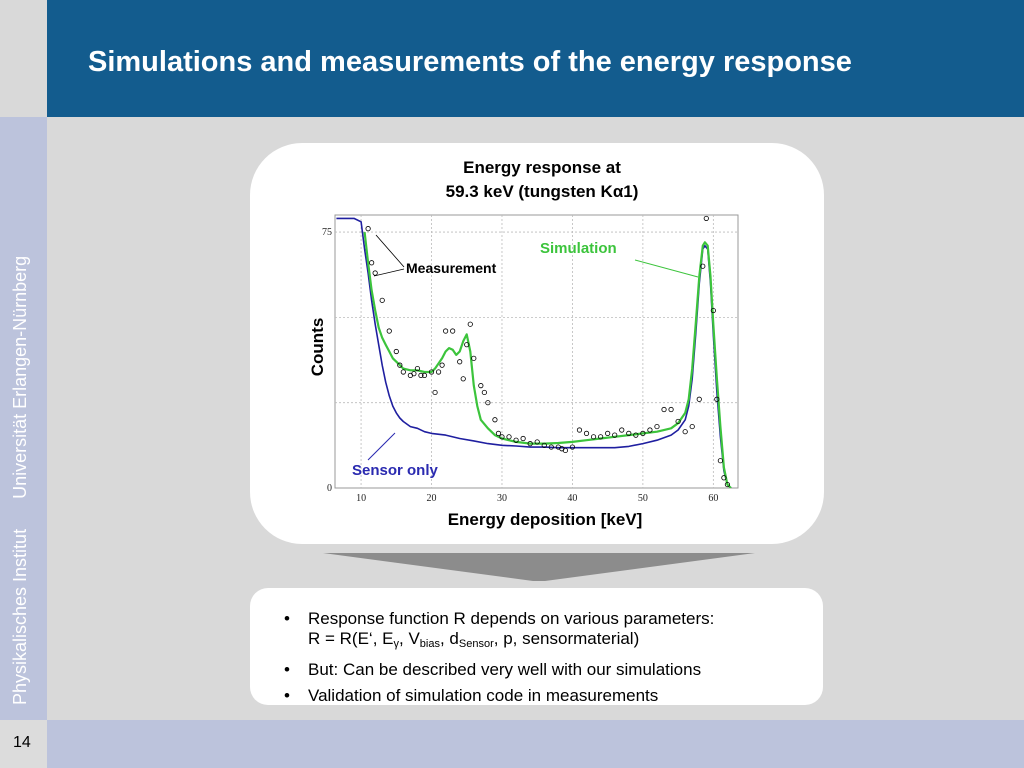 This screenshot has height=768, width=1024. I want to click on annotation-pointer-simulation, so click(666, 268).